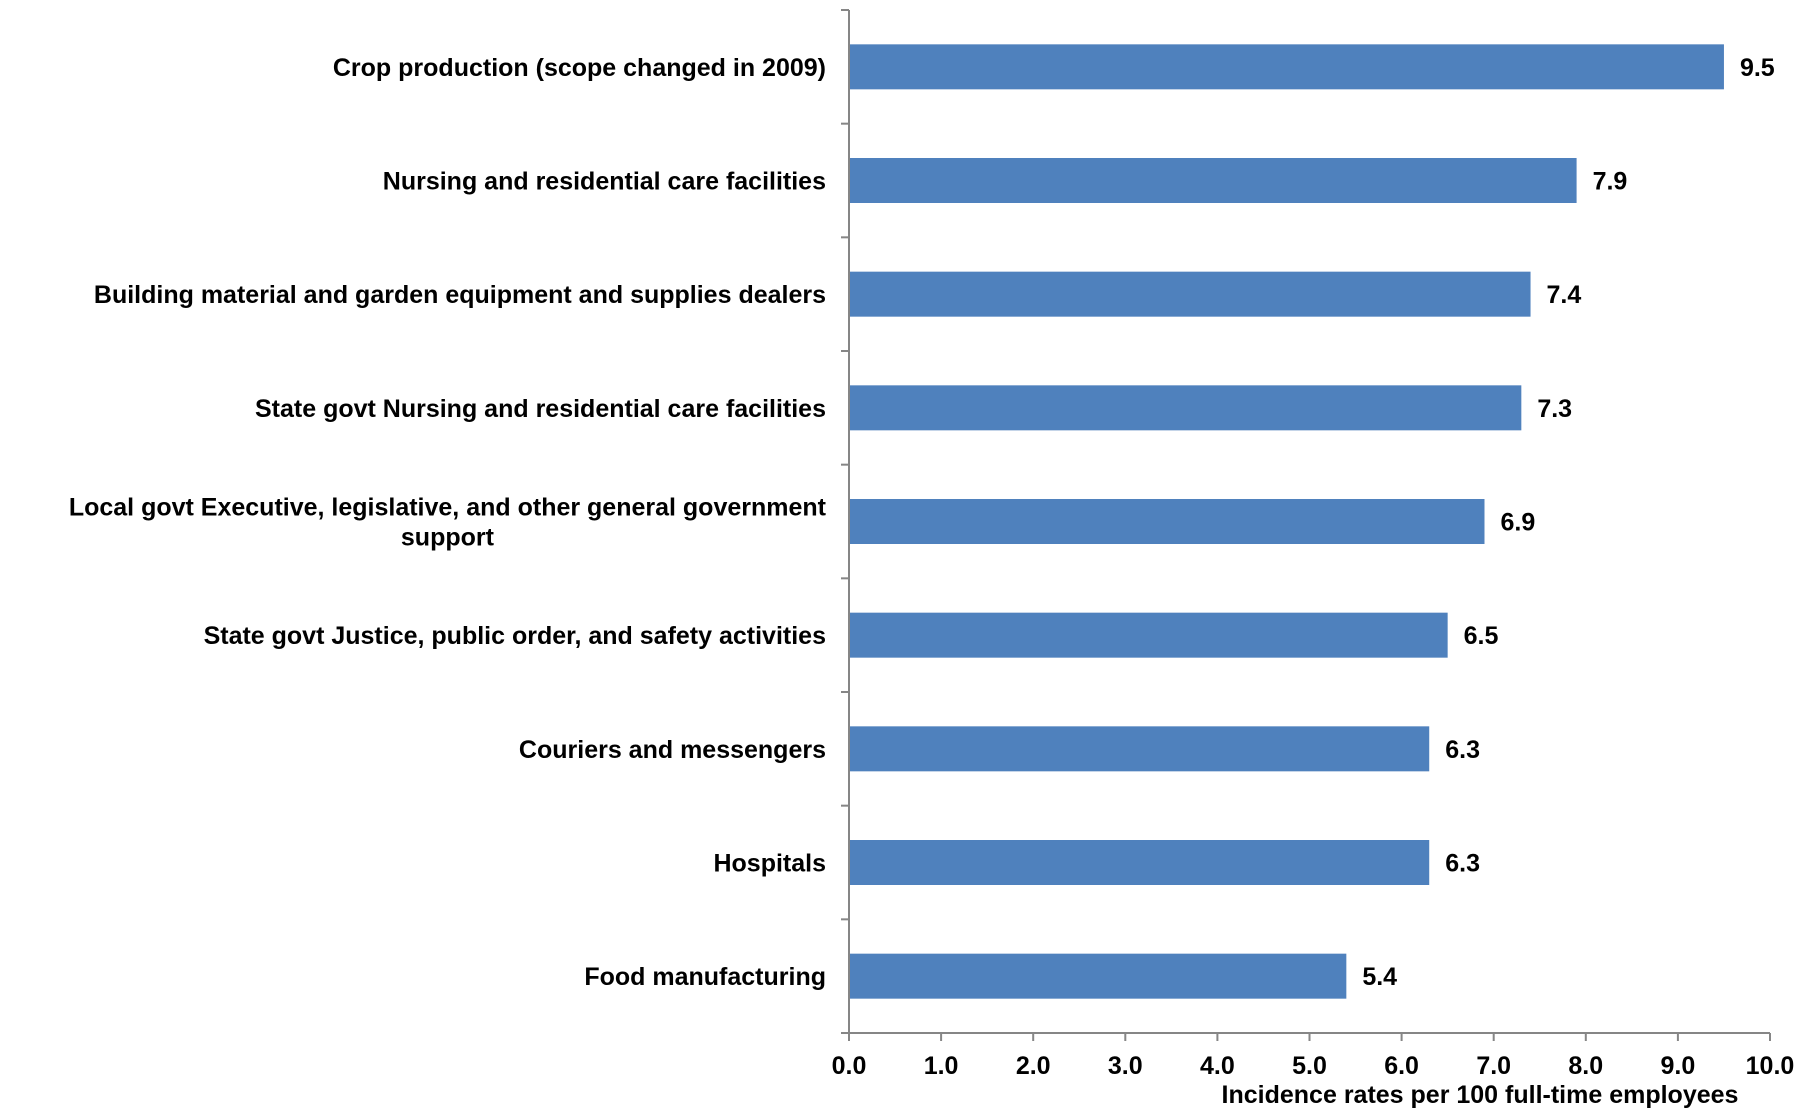  Describe the element at coordinates (1379, 977) in the screenshot. I see `bar-value-label-9: 5.4` at that location.